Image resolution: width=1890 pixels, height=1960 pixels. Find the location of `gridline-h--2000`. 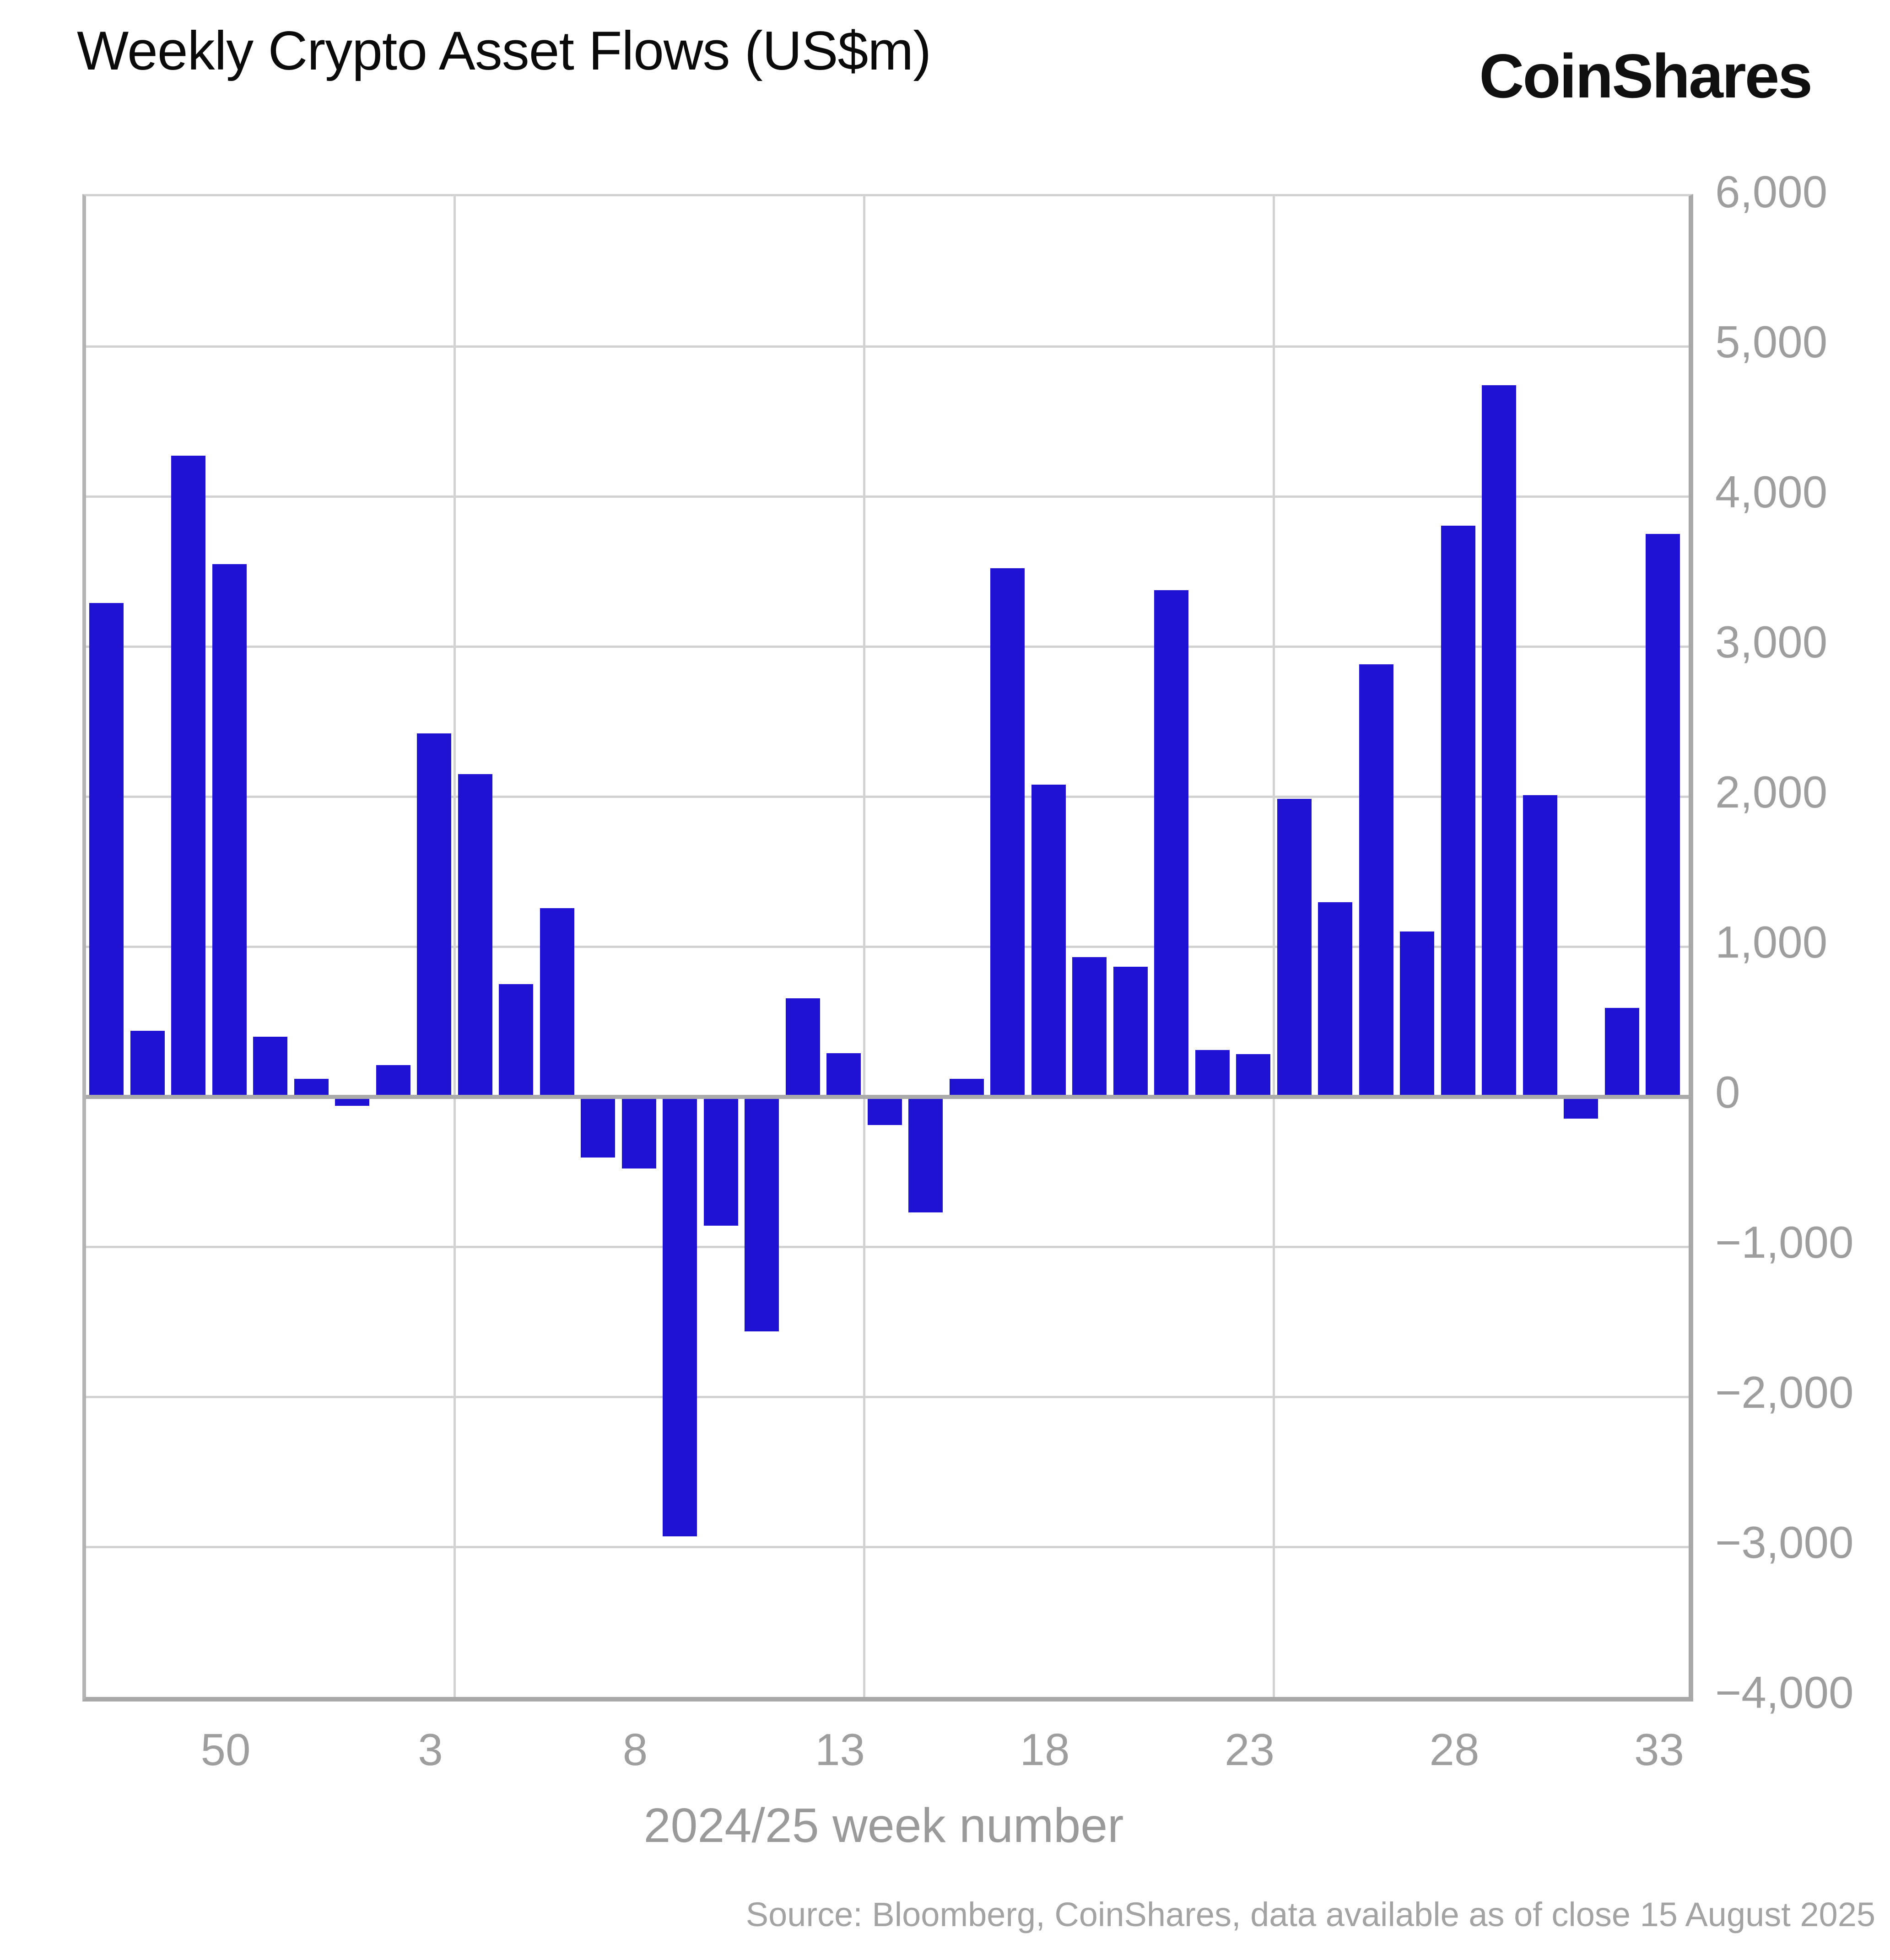

gridline-h--2000 is located at coordinates (887, 1397).